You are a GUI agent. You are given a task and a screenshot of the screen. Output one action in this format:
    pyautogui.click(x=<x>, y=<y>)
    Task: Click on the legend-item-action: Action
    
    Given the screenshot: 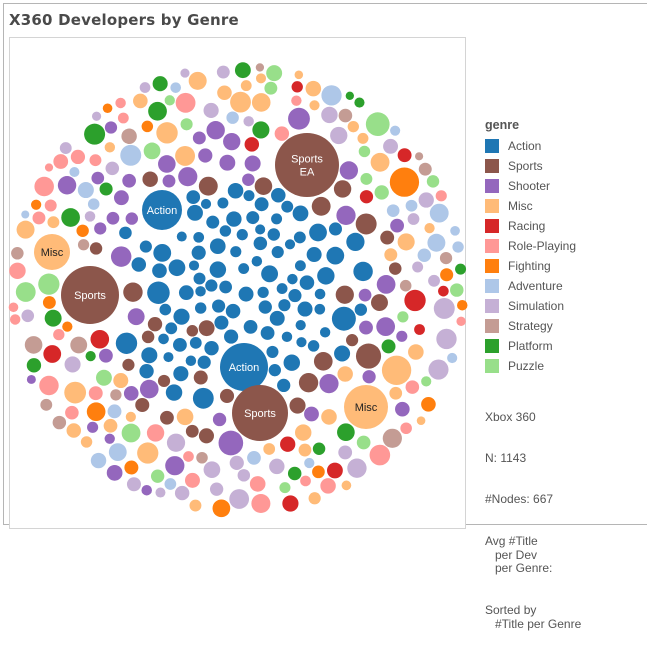 What is the action you would take?
    pyautogui.click(x=530, y=146)
    